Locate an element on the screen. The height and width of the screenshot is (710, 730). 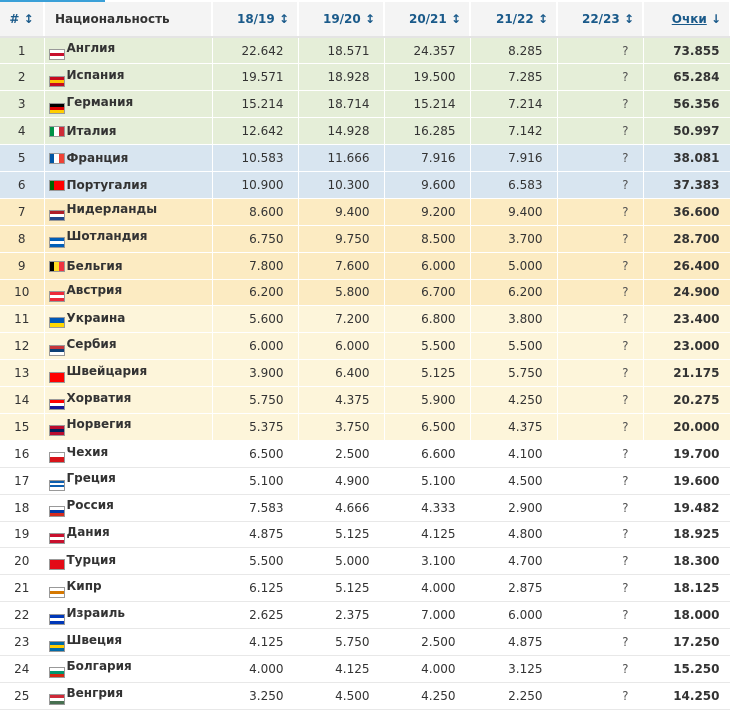
table-row: 2 Испания 19.571 18.928 19.500 7.285? 65.284 is located at coordinates (365, 77).